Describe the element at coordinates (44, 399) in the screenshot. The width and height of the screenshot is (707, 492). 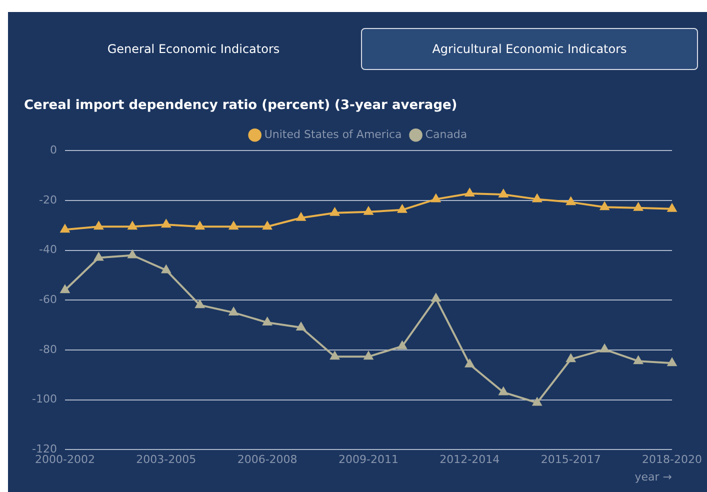
I see `y-tick-label: -100` at that location.